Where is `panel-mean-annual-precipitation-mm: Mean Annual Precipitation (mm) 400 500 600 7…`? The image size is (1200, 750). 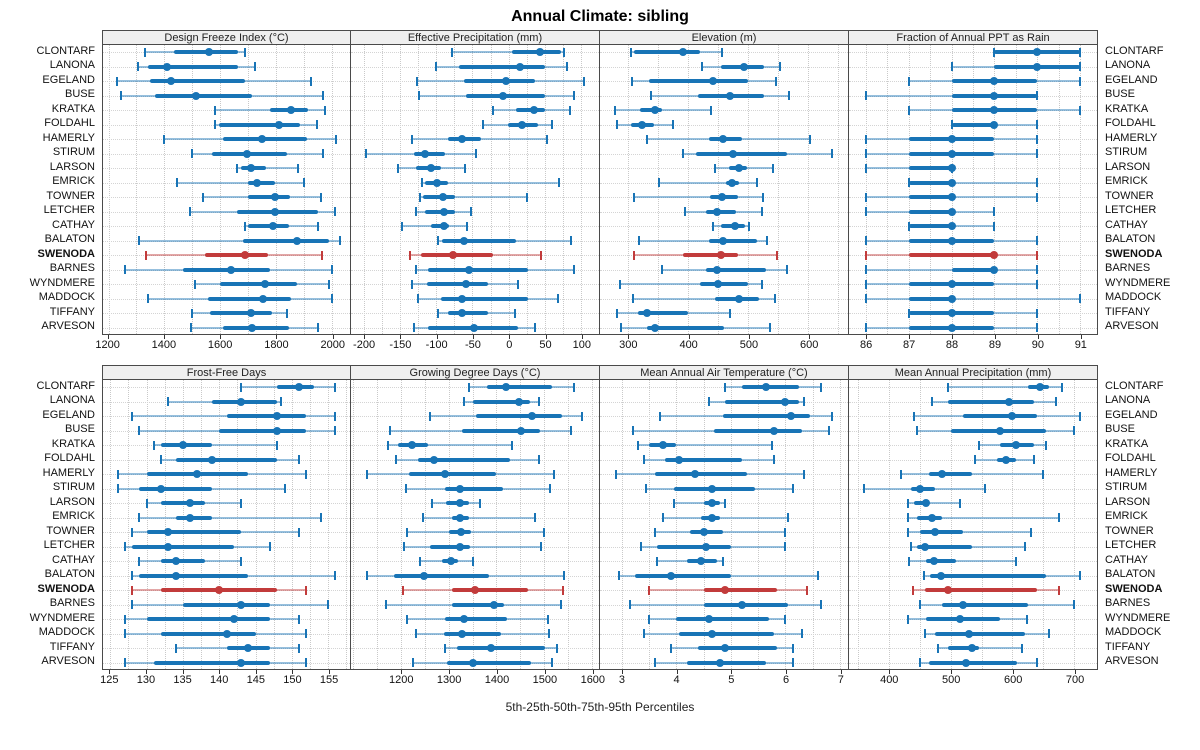 panel-mean-annual-precipitation-mm: Mean Annual Precipitation (mm) 400 500 600 7… is located at coordinates (973, 530).